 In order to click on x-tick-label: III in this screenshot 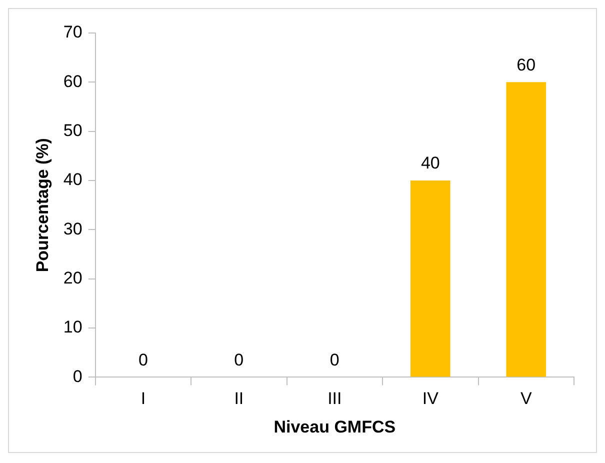, I will do `click(335, 398)`.